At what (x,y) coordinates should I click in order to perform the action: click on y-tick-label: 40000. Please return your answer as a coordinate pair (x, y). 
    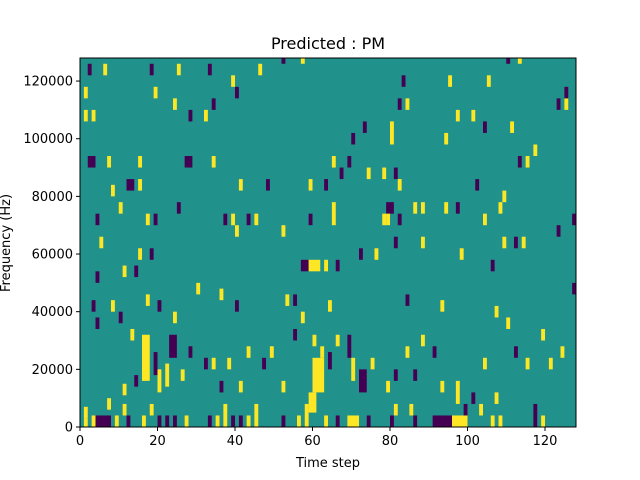
    Looking at the image, I should click on (52, 312).